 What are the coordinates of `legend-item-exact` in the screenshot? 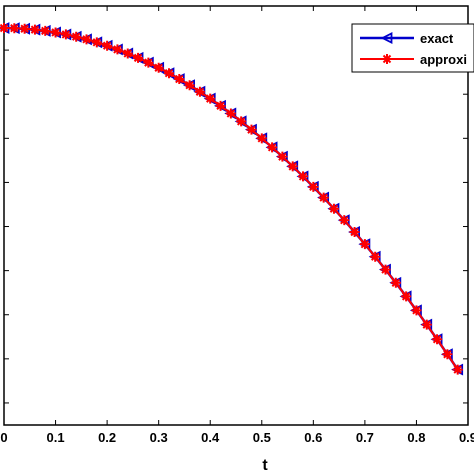 It's located at (387, 38).